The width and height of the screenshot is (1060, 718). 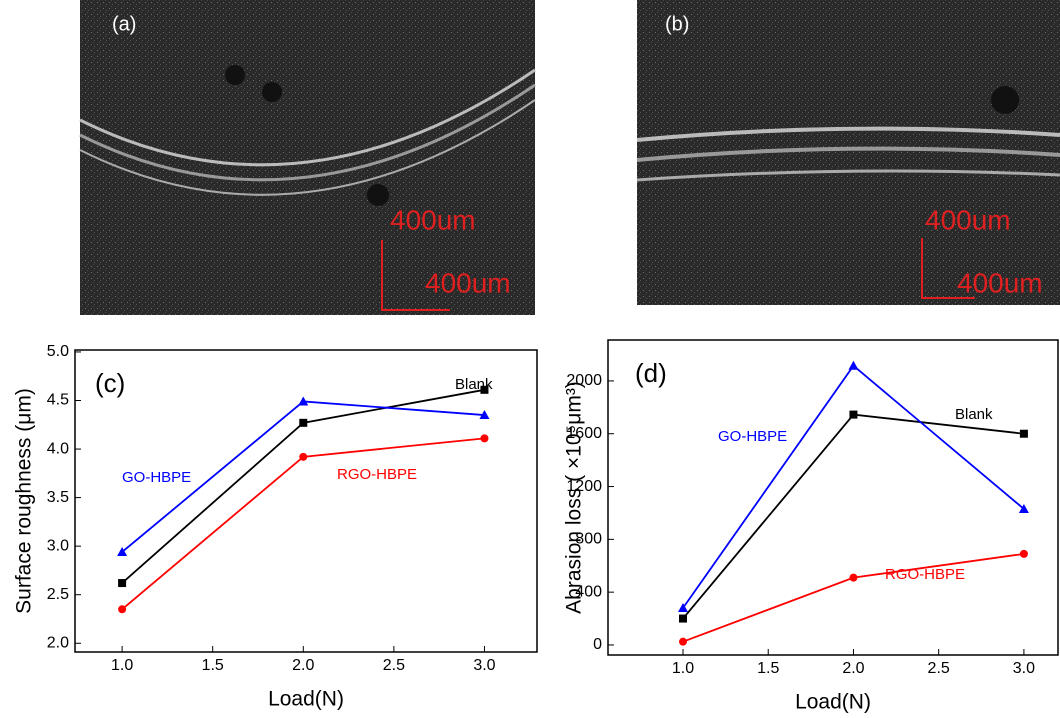 What do you see at coordinates (588, 591) in the screenshot?
I see `y-tick-label: 400` at bounding box center [588, 591].